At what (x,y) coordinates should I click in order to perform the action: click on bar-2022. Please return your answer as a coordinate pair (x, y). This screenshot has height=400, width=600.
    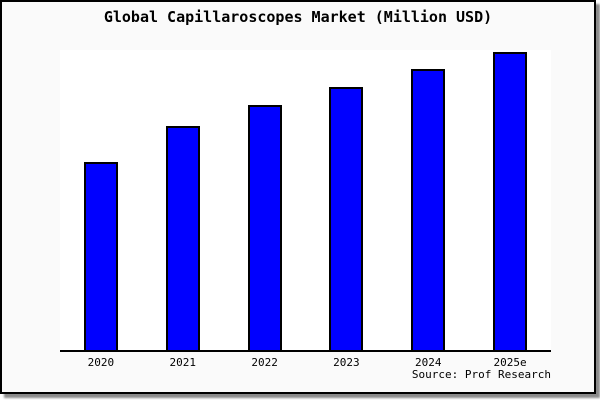
    Looking at the image, I should click on (264, 227).